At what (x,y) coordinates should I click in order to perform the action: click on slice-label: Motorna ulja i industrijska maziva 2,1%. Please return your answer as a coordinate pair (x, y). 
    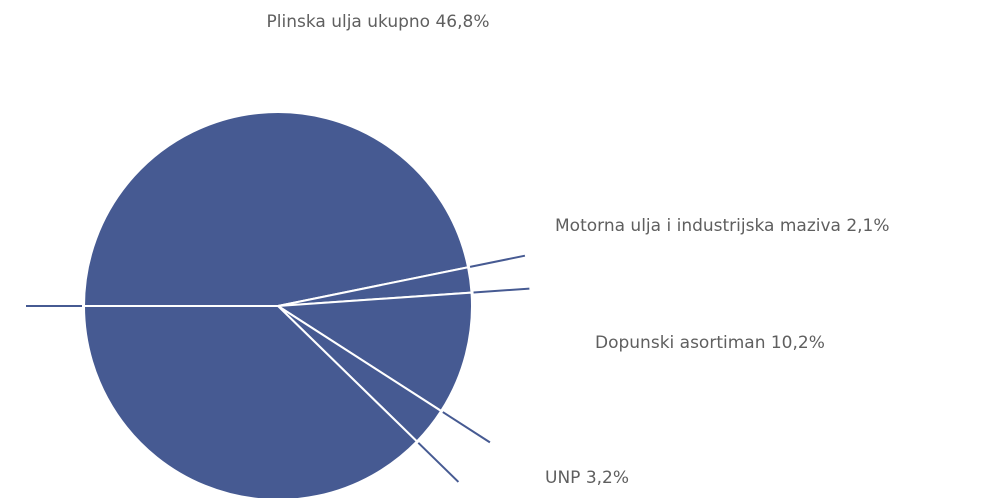
    Looking at the image, I should click on (722, 226).